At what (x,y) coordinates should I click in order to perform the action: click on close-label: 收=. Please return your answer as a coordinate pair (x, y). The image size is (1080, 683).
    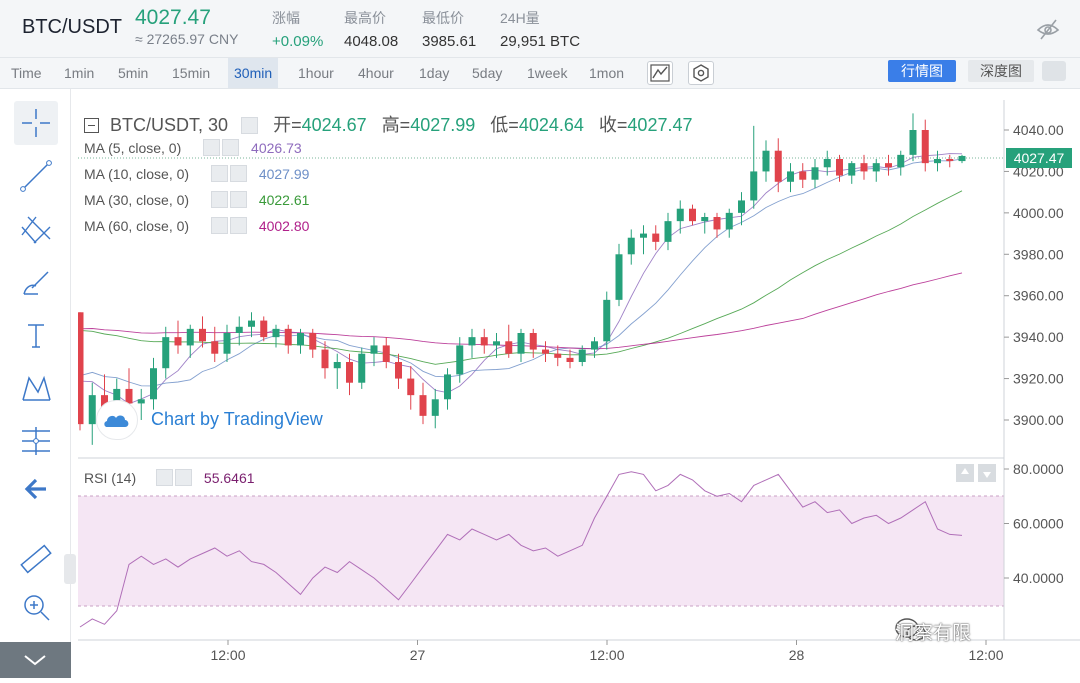
    Looking at the image, I should click on (613, 125).